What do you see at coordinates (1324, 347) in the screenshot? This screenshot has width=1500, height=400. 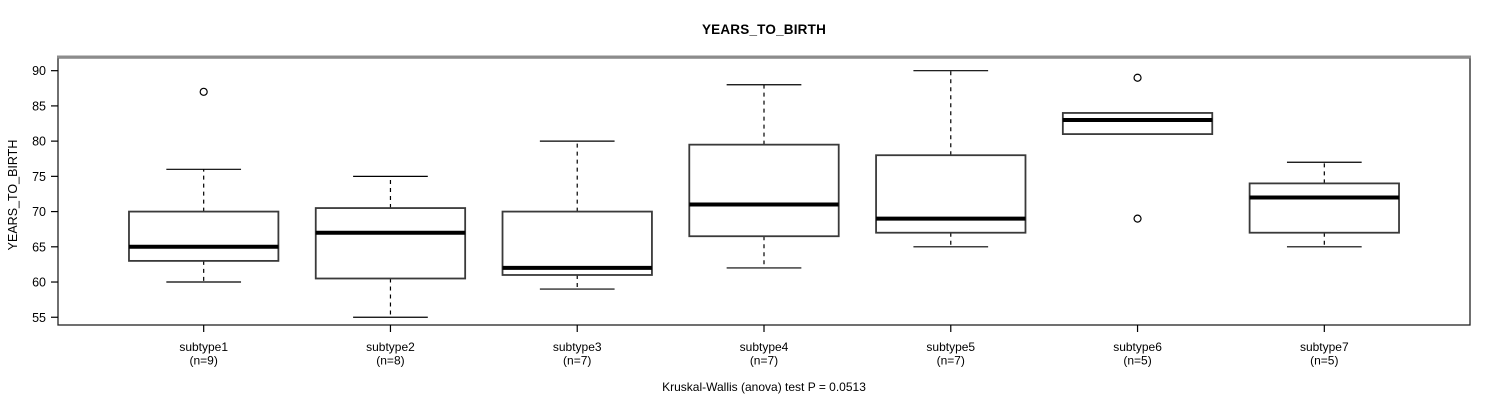 I see `x-tick-label: subtype7` at bounding box center [1324, 347].